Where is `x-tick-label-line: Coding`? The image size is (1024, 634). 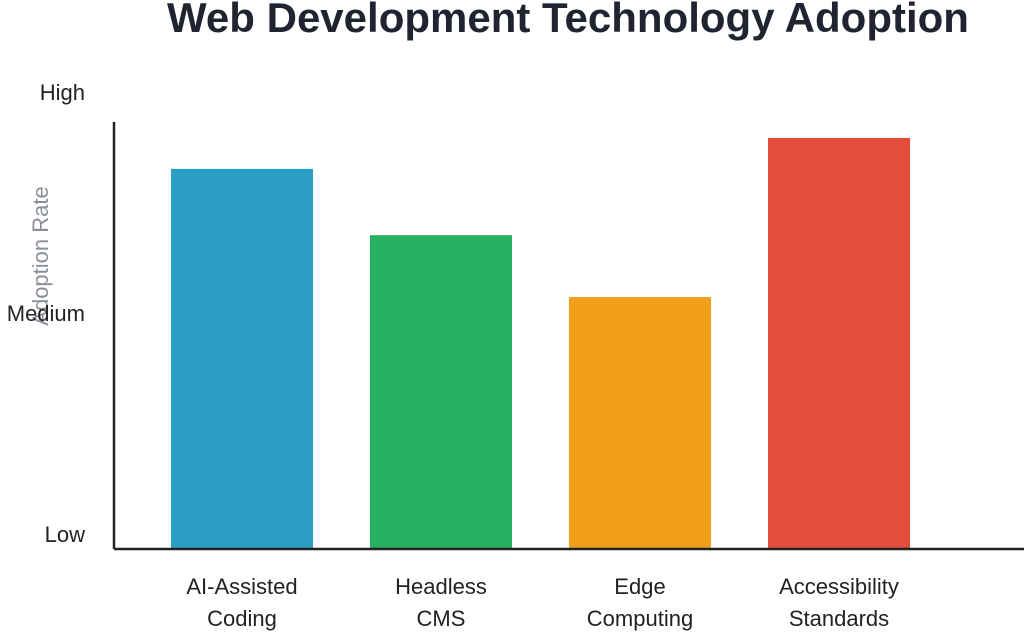 x-tick-label-line: Coding is located at coordinates (242, 618).